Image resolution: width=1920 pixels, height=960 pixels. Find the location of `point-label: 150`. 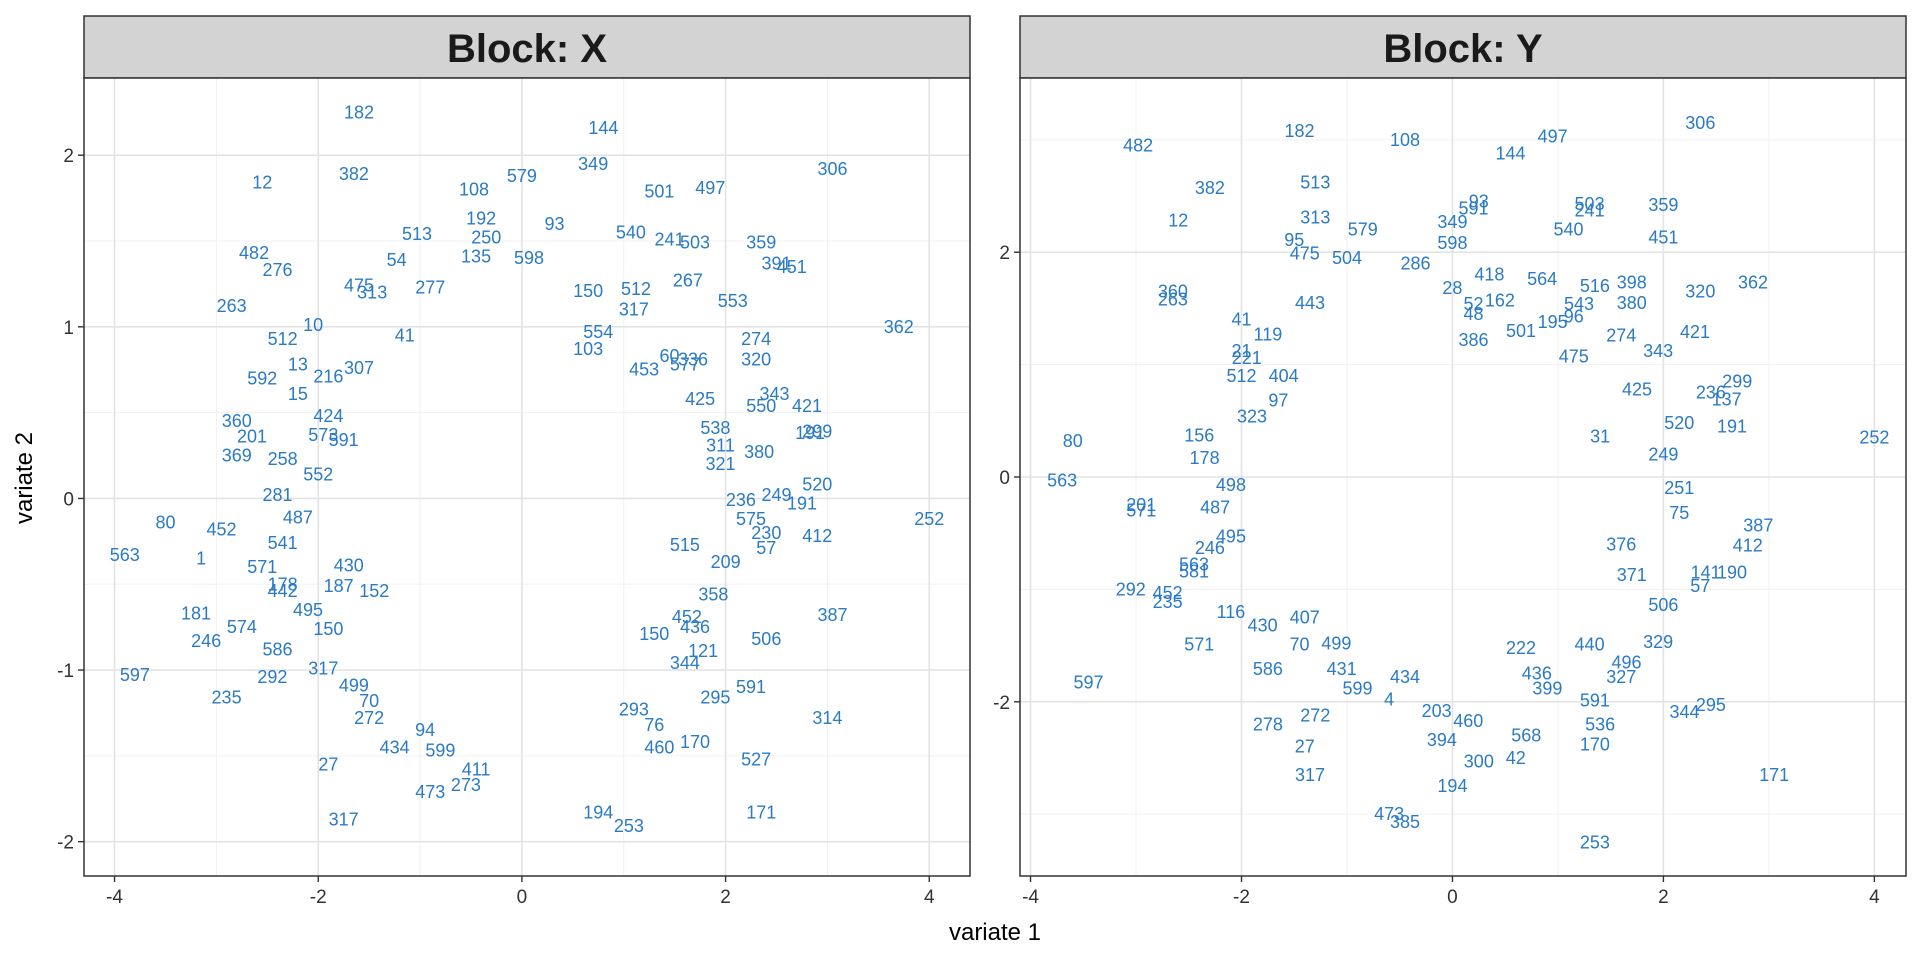

point-label: 150 is located at coordinates (654, 634).